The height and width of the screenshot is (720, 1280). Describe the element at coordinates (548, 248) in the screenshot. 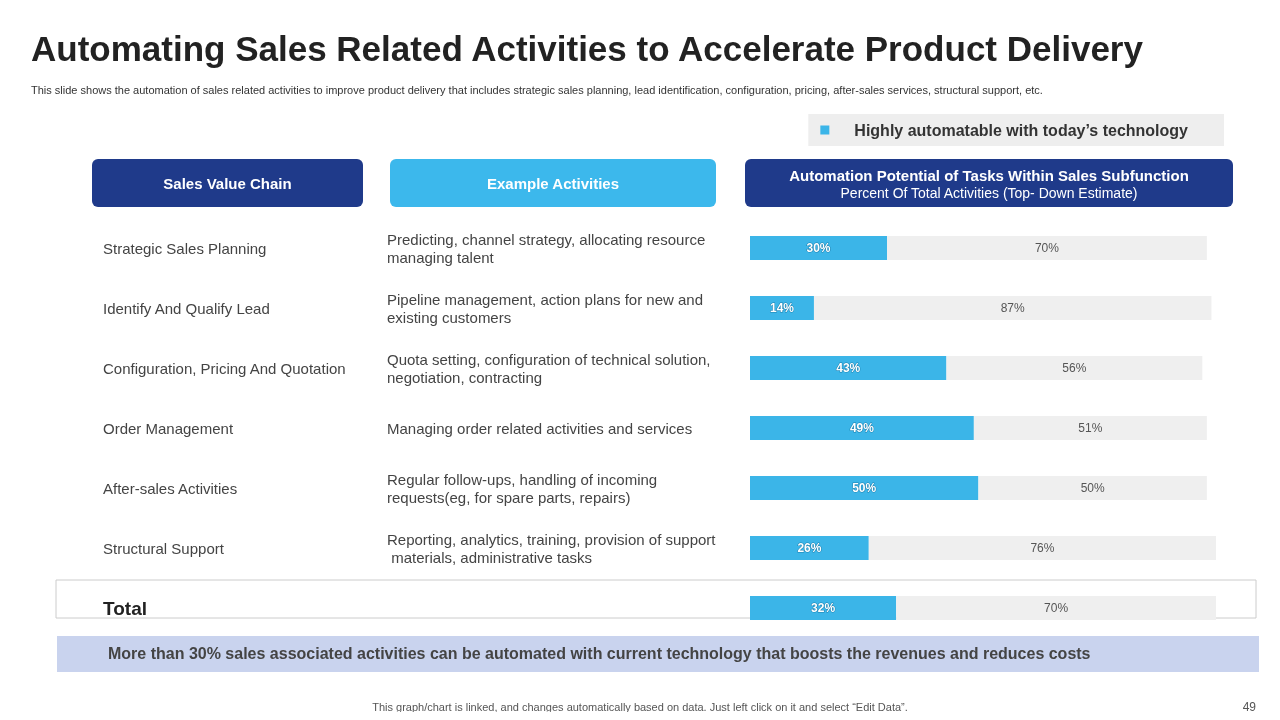

I see `text: Predicting, channel strategy, allocating resource managing talent` at that location.